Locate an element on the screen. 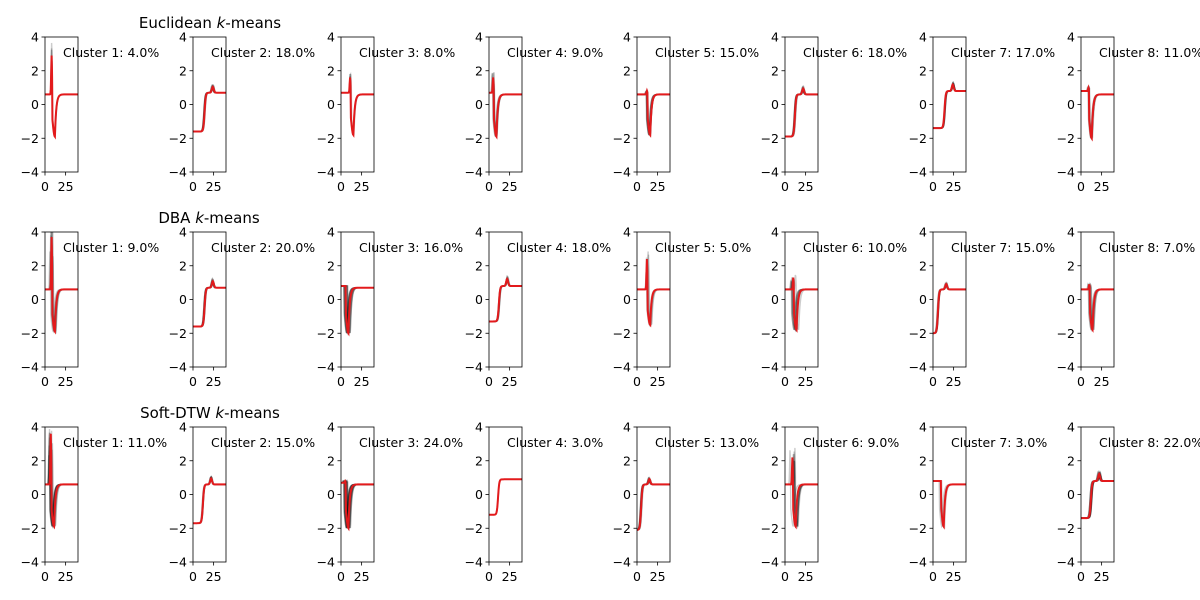  cluster-label: Cluster 3: 8.0% is located at coordinates (407, 52).